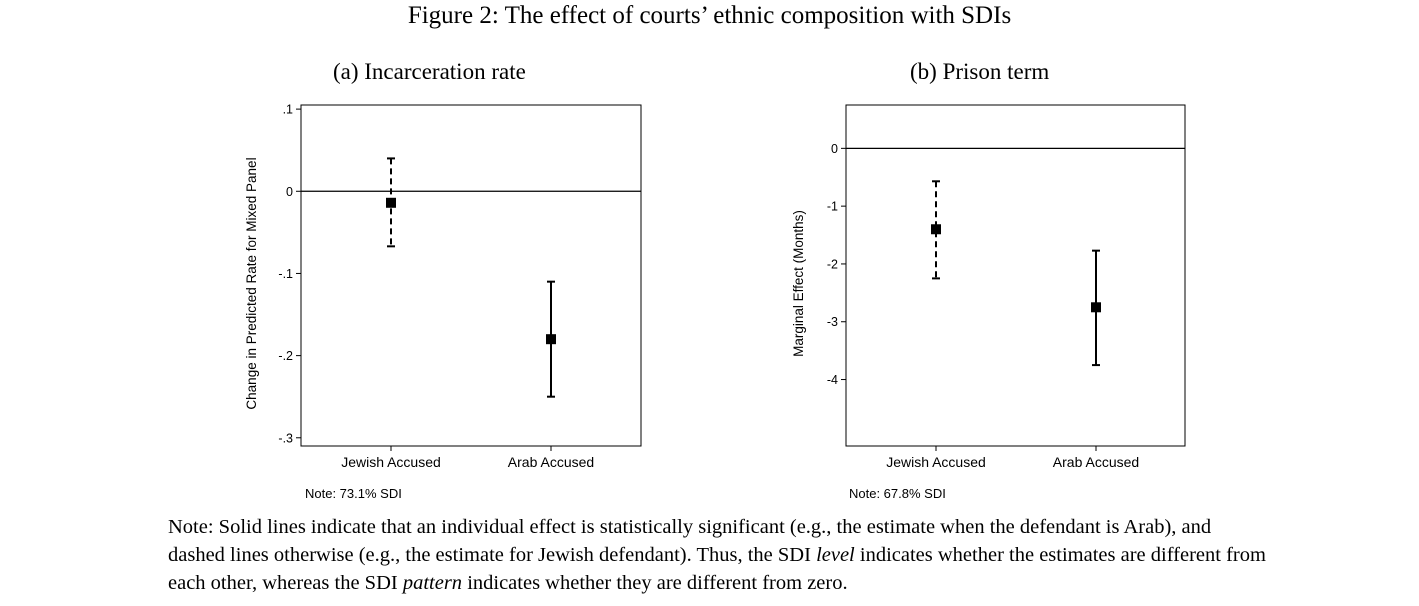 The height and width of the screenshot is (606, 1419). Describe the element at coordinates (251, 283) in the screenshot. I see `panel-a-ylabel: Change in Predicted Rate for Mixed Panel` at that location.